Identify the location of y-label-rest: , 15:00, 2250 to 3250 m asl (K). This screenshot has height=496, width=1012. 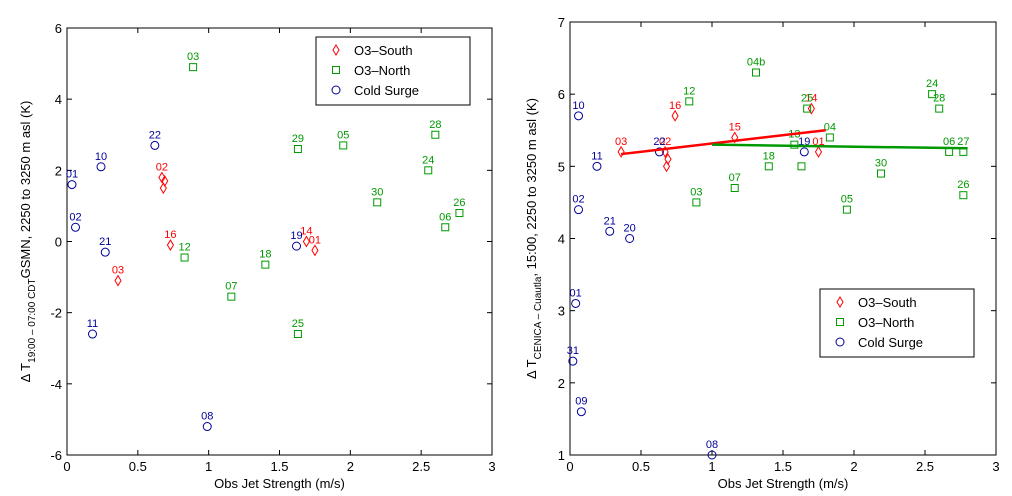
(531, 187).